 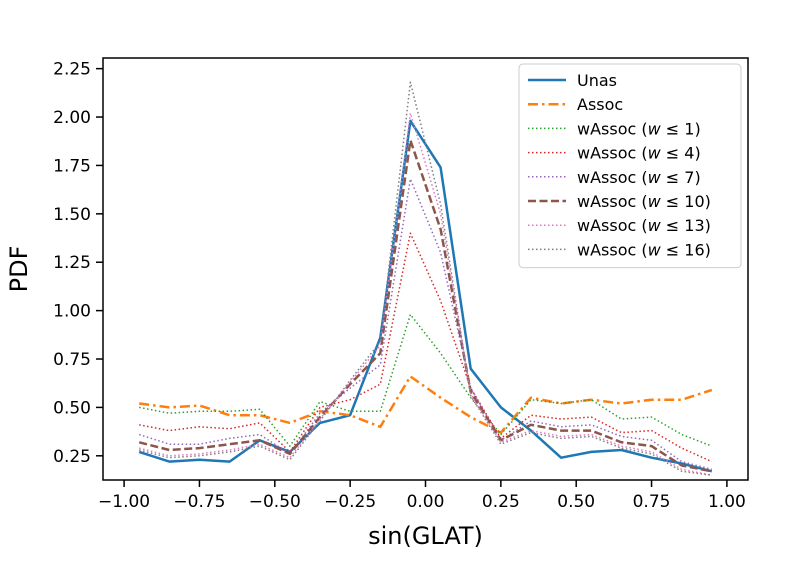 I want to click on x-tick-label: −0.25, so click(x=350, y=502).